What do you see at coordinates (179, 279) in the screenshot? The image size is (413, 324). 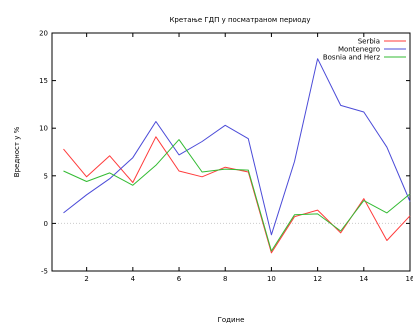 I see `x-tick-label: 6` at bounding box center [179, 279].